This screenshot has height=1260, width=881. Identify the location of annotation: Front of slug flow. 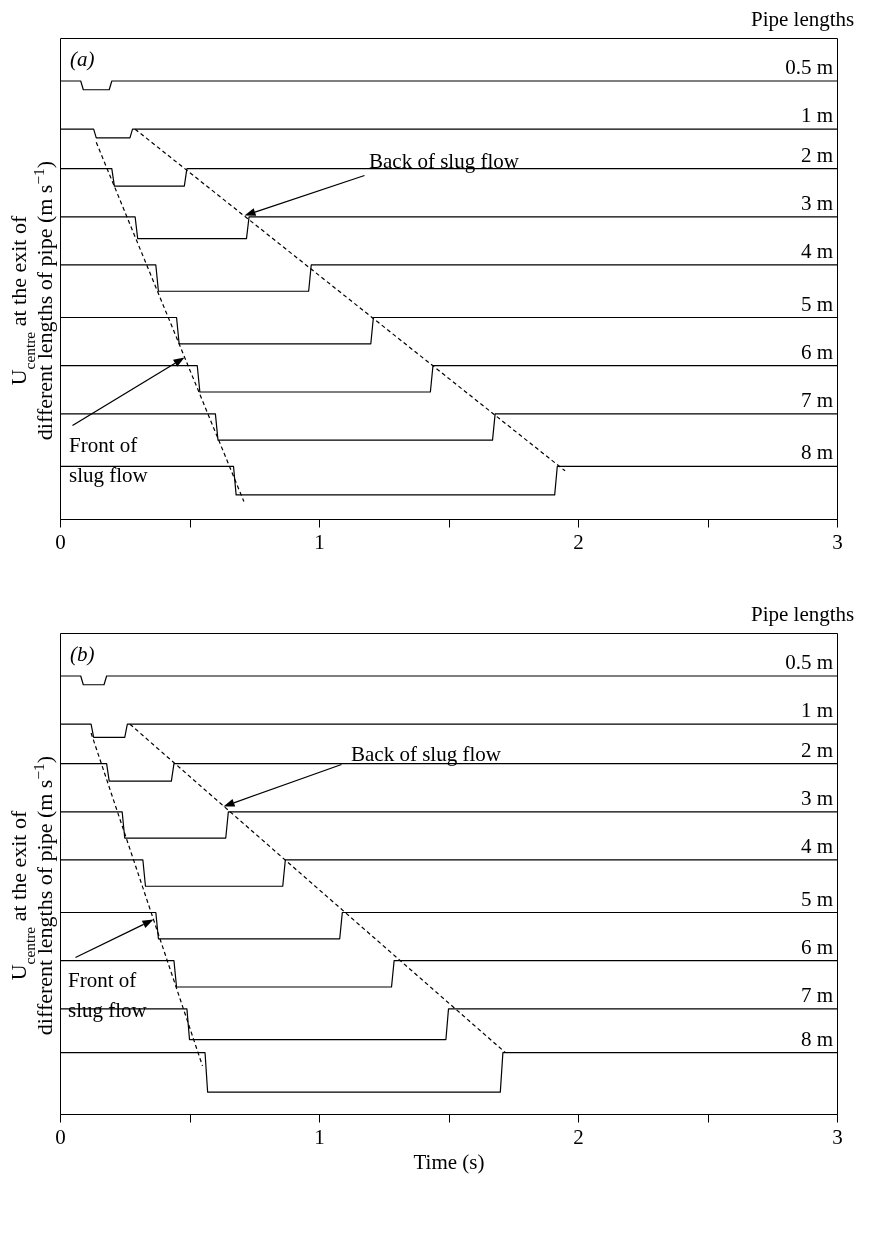
(109, 460).